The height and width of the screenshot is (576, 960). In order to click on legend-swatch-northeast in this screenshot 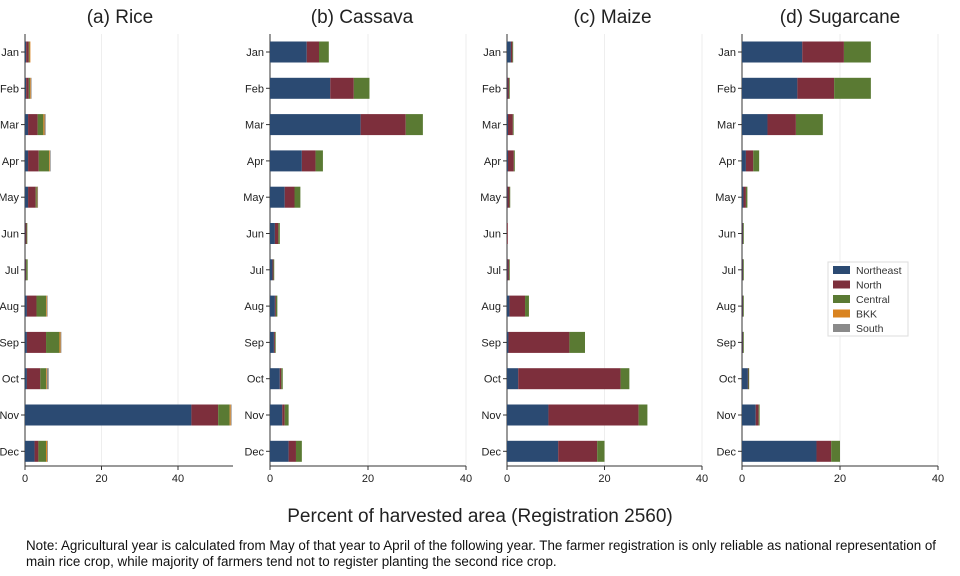, I will do `click(841, 270)`.